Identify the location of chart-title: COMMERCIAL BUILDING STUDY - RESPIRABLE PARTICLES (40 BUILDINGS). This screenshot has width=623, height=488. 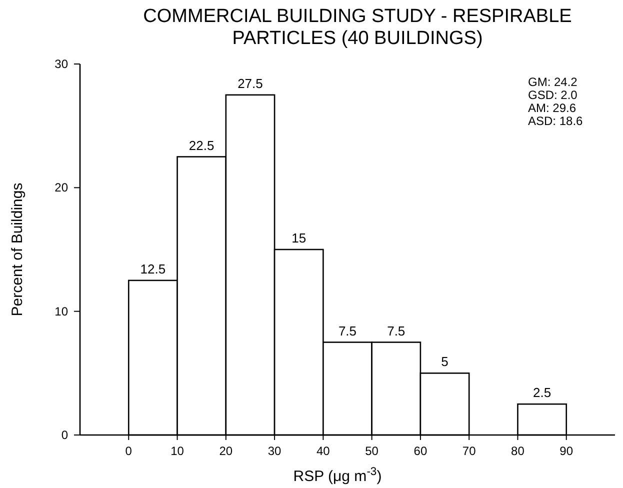
(357, 27).